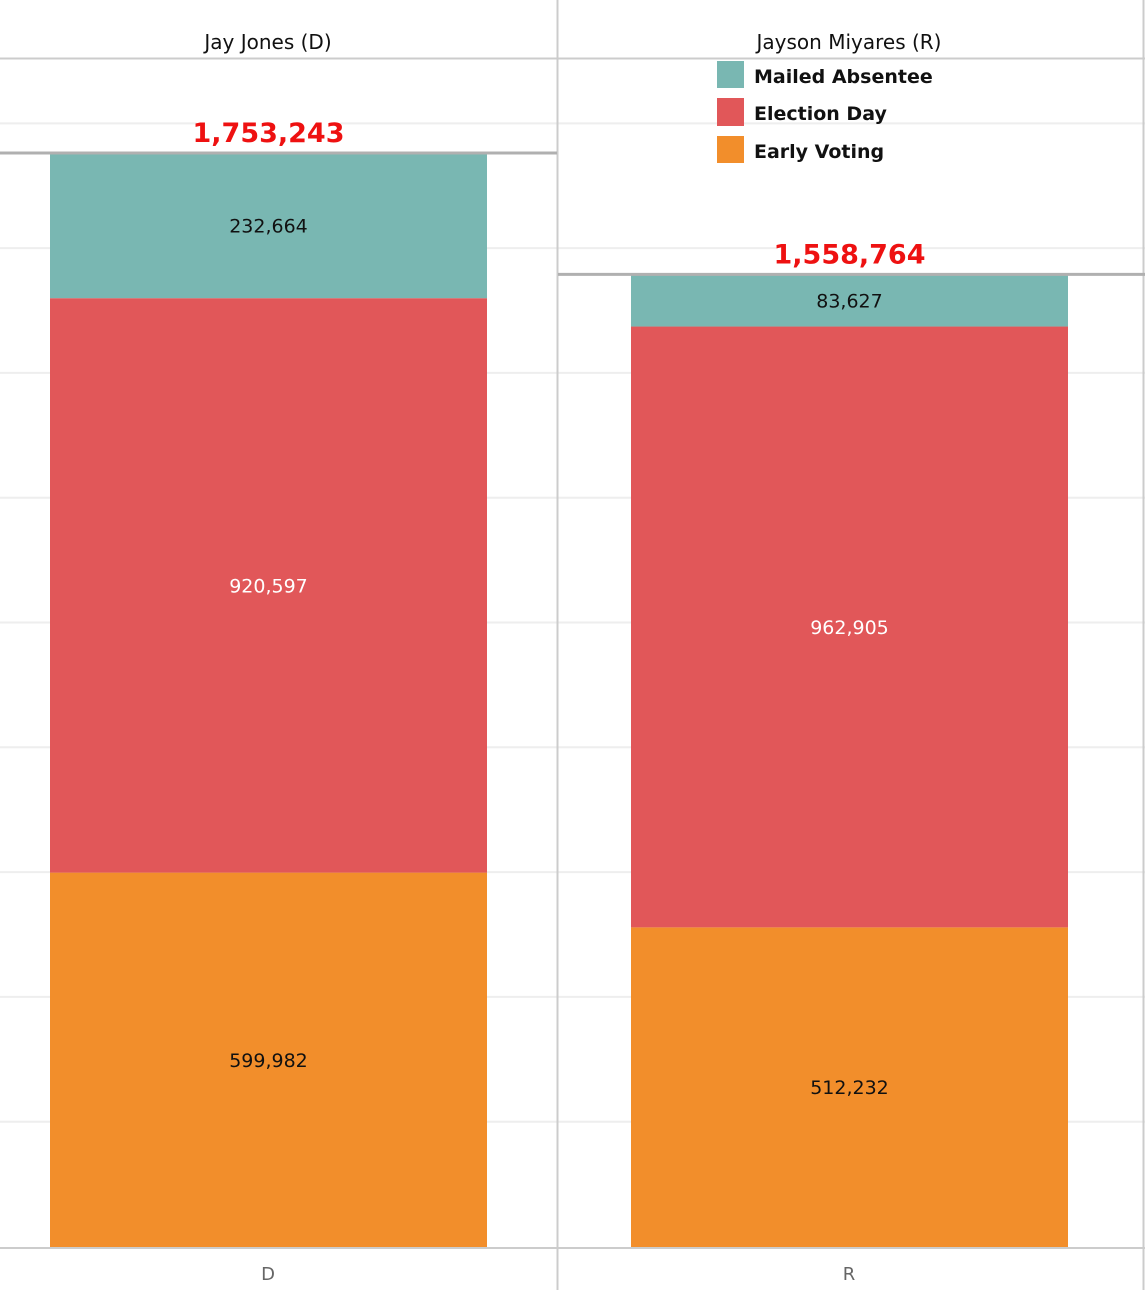 The height and width of the screenshot is (1298, 1145). Describe the element at coordinates (819, 152) in the screenshot. I see `legend-label-early-voting: Early Voting` at that location.